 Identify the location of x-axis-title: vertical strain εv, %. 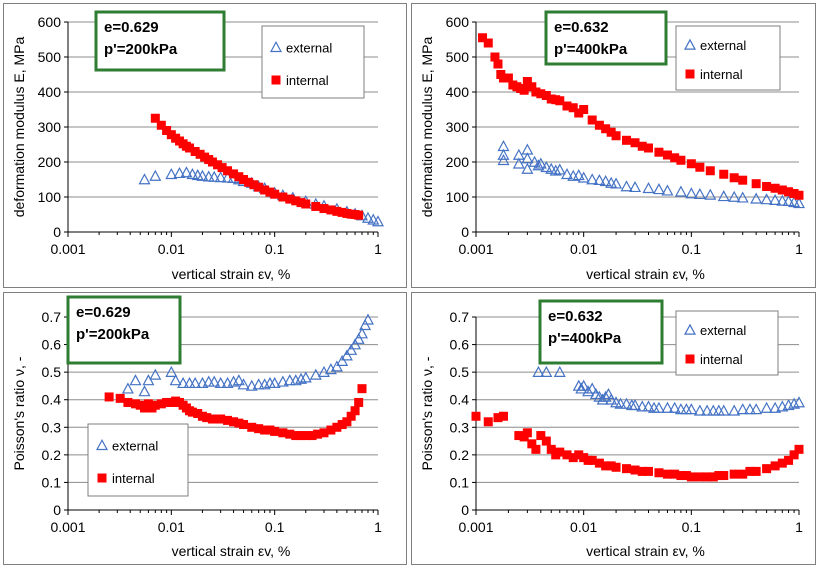
(231, 274).